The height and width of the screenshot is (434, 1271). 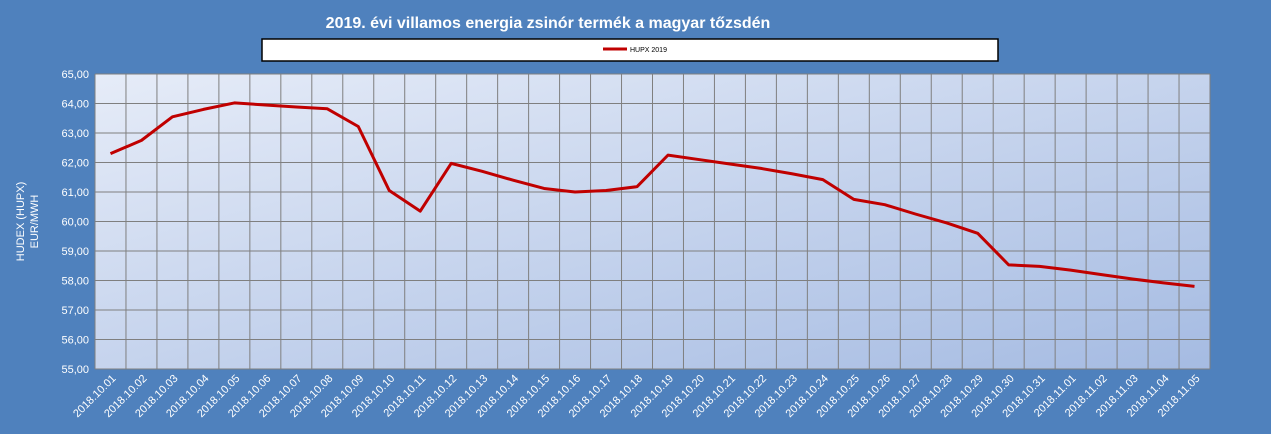 What do you see at coordinates (75, 370) in the screenshot?
I see `y-tick-label: 55,00` at bounding box center [75, 370].